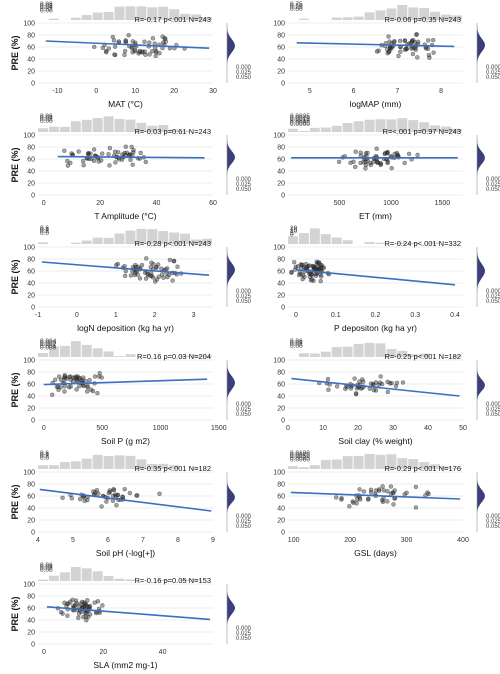 This screenshot has height=674, width=500. What do you see at coordinates (292, 234) in the screenshot?
I see `hist-tick-label: 0` at bounding box center [292, 234].